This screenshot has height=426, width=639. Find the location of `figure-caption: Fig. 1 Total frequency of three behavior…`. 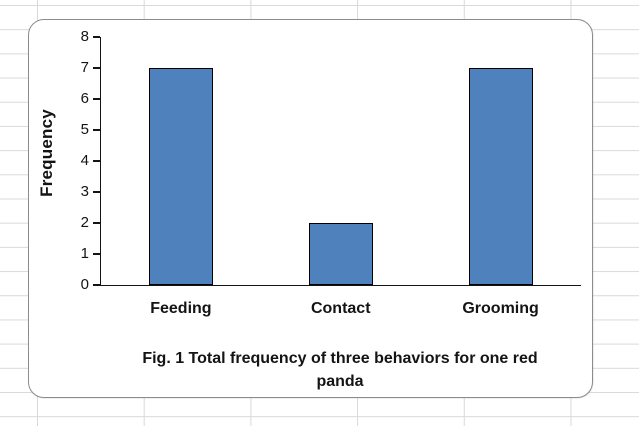

figure-caption: Fig. 1 Total frequency of three behavior… is located at coordinates (340, 370).